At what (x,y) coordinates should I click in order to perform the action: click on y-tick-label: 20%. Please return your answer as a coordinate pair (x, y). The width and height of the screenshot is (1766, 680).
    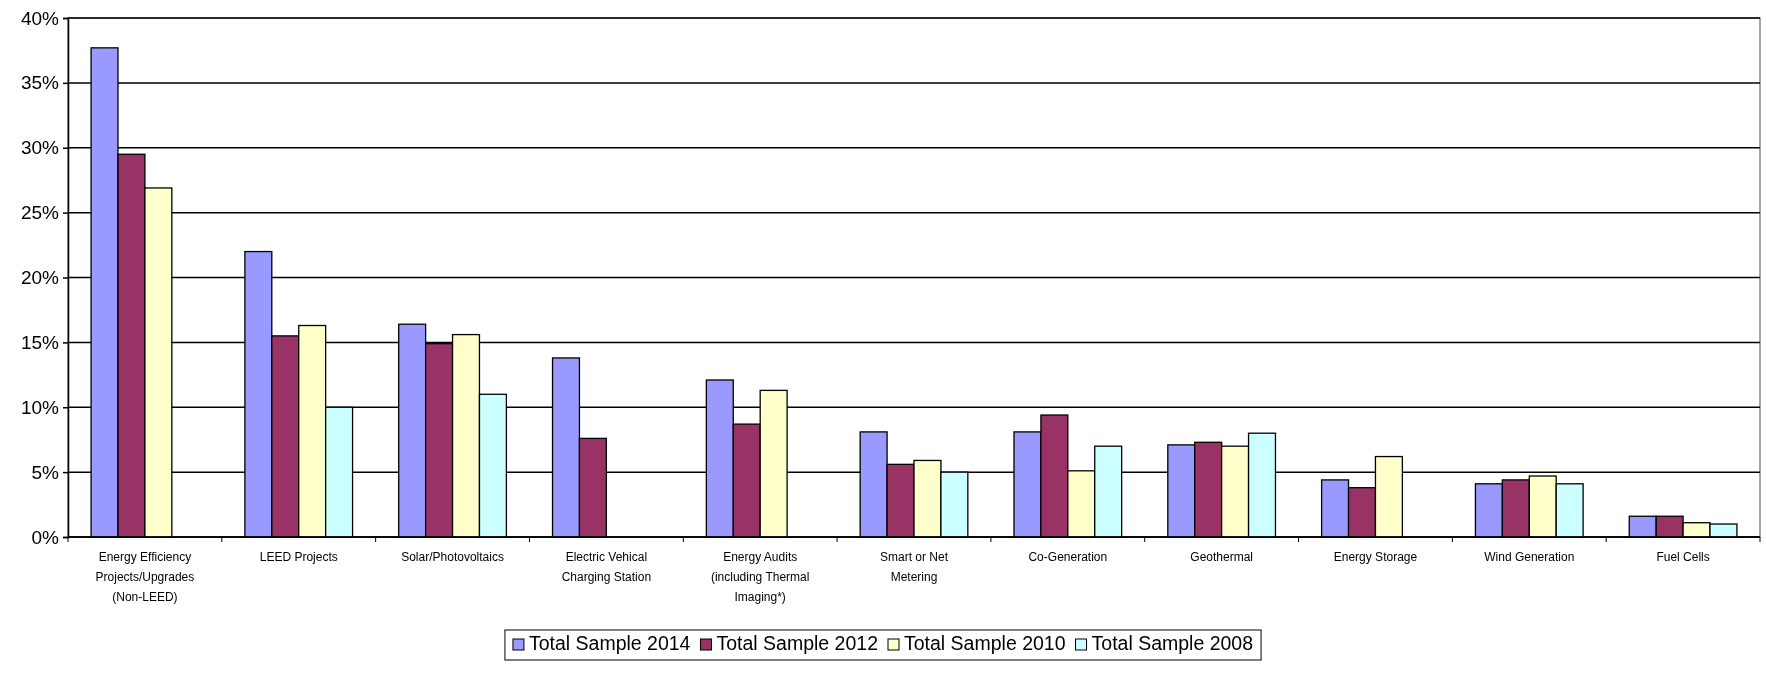
    Looking at the image, I should click on (40, 278).